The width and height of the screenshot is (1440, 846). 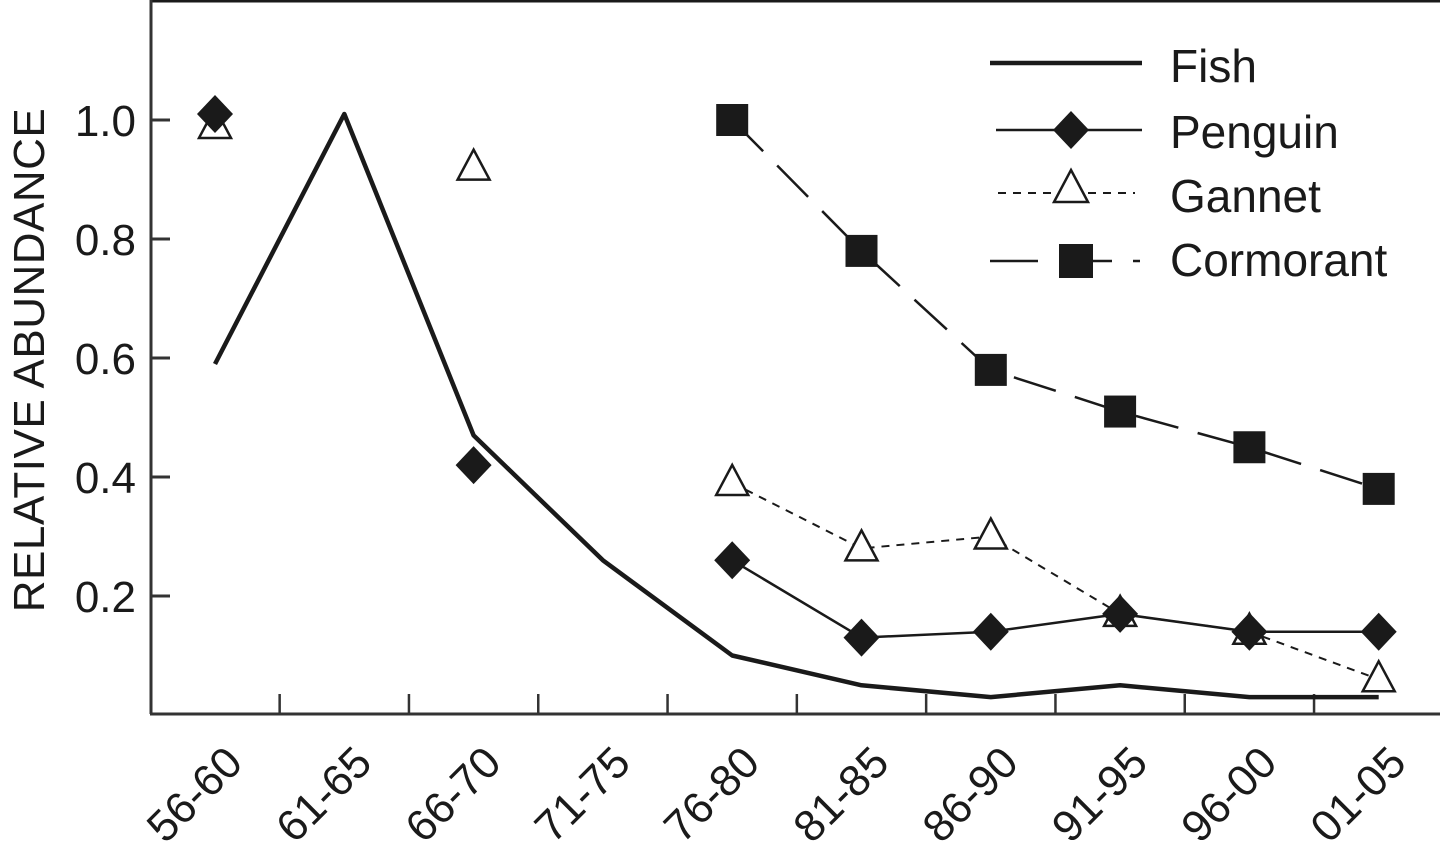 I want to click on y-tick-label: 0.2, so click(x=105, y=597).